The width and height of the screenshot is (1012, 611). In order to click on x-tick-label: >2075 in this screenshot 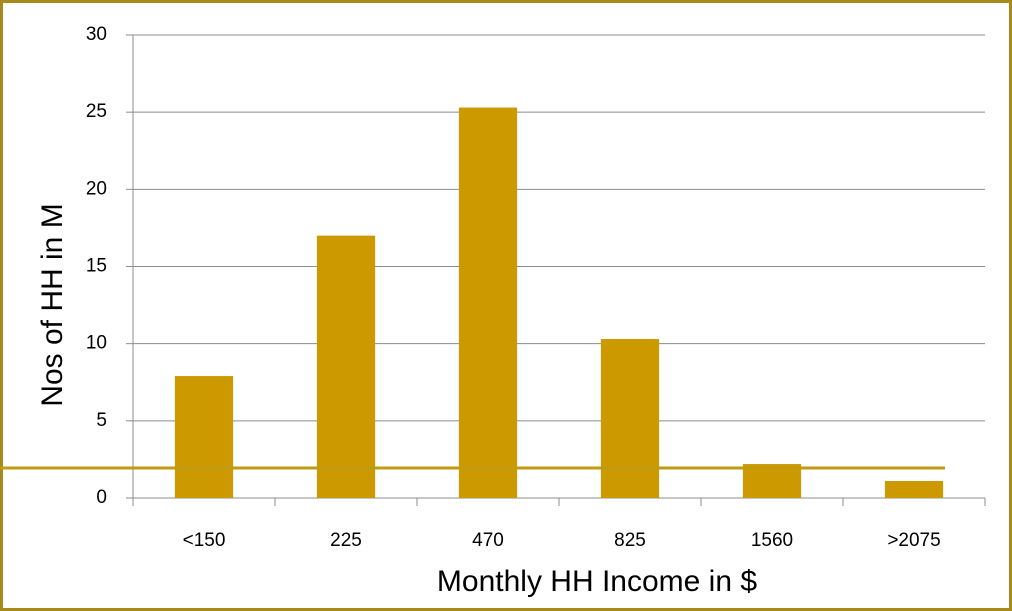, I will do `click(913, 540)`.